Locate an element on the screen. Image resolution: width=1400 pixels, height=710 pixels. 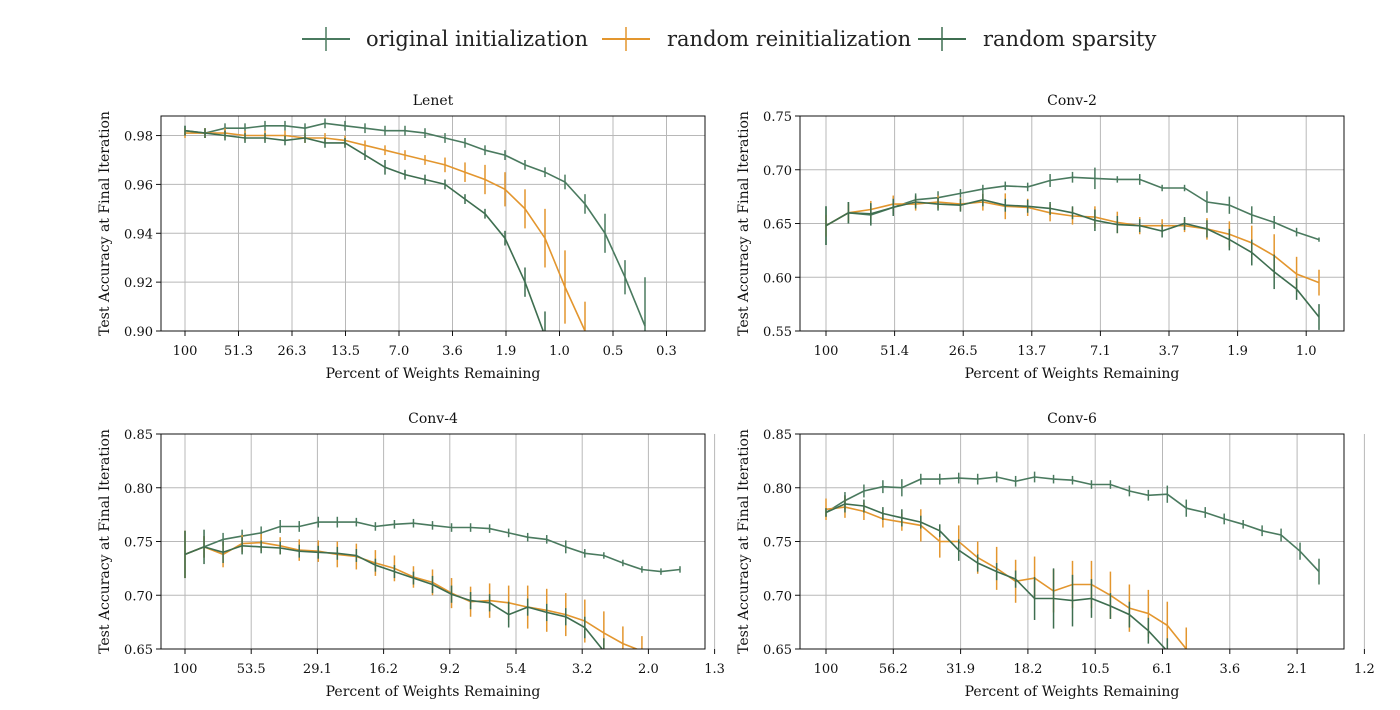
x-tick-label: 13.7 is located at coordinates (1031, 351).